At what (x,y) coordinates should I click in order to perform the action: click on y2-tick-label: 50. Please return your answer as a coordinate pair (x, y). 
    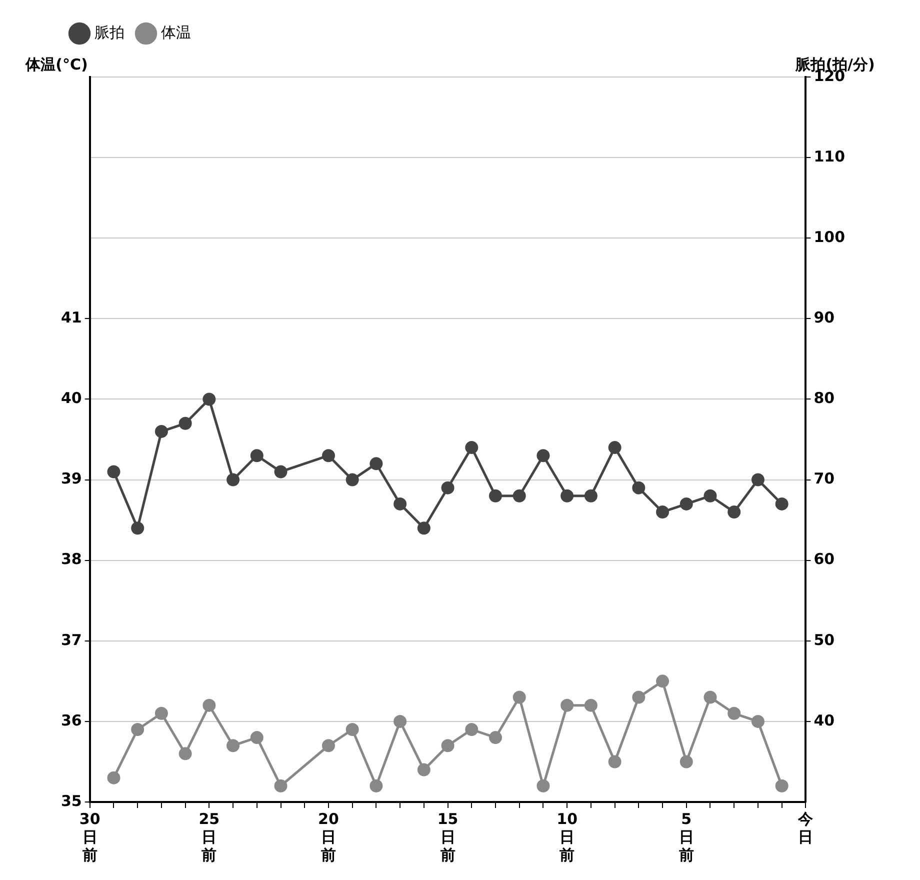
    Looking at the image, I should click on (824, 639).